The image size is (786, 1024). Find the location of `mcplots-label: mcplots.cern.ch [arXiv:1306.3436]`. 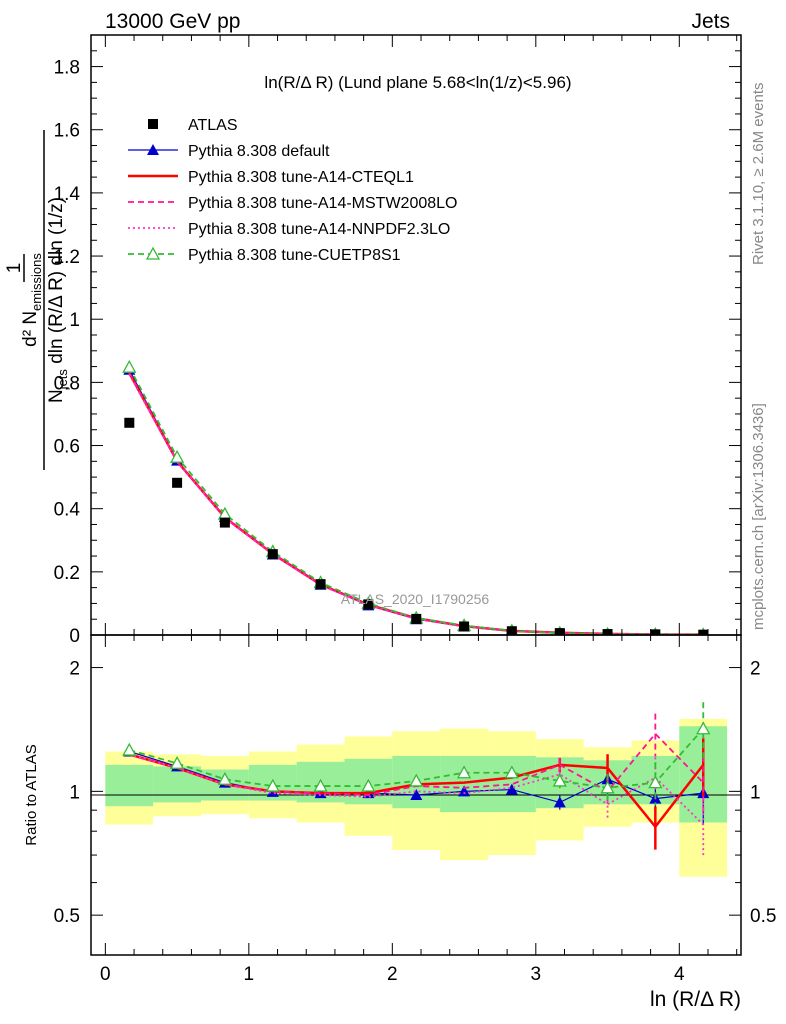

mcplots-label: mcplots.cern.ch [arXiv:1306.3436] is located at coordinates (758, 516).